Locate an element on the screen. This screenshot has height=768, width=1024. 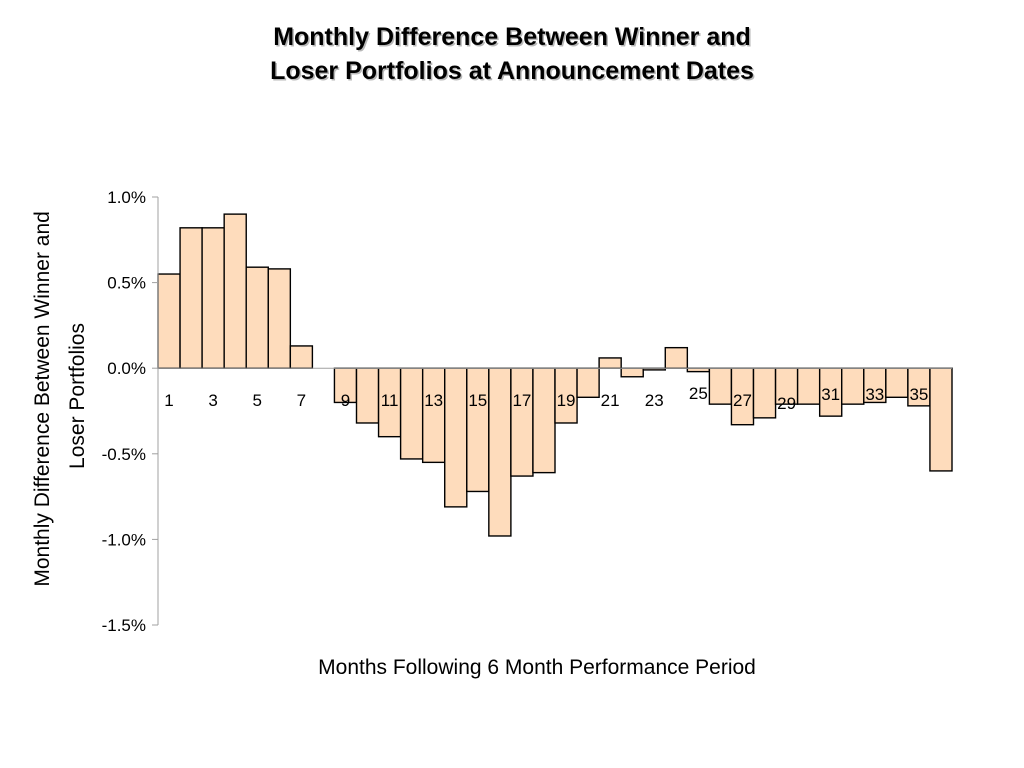
x-tick-label: 17 is located at coordinates (521, 400).